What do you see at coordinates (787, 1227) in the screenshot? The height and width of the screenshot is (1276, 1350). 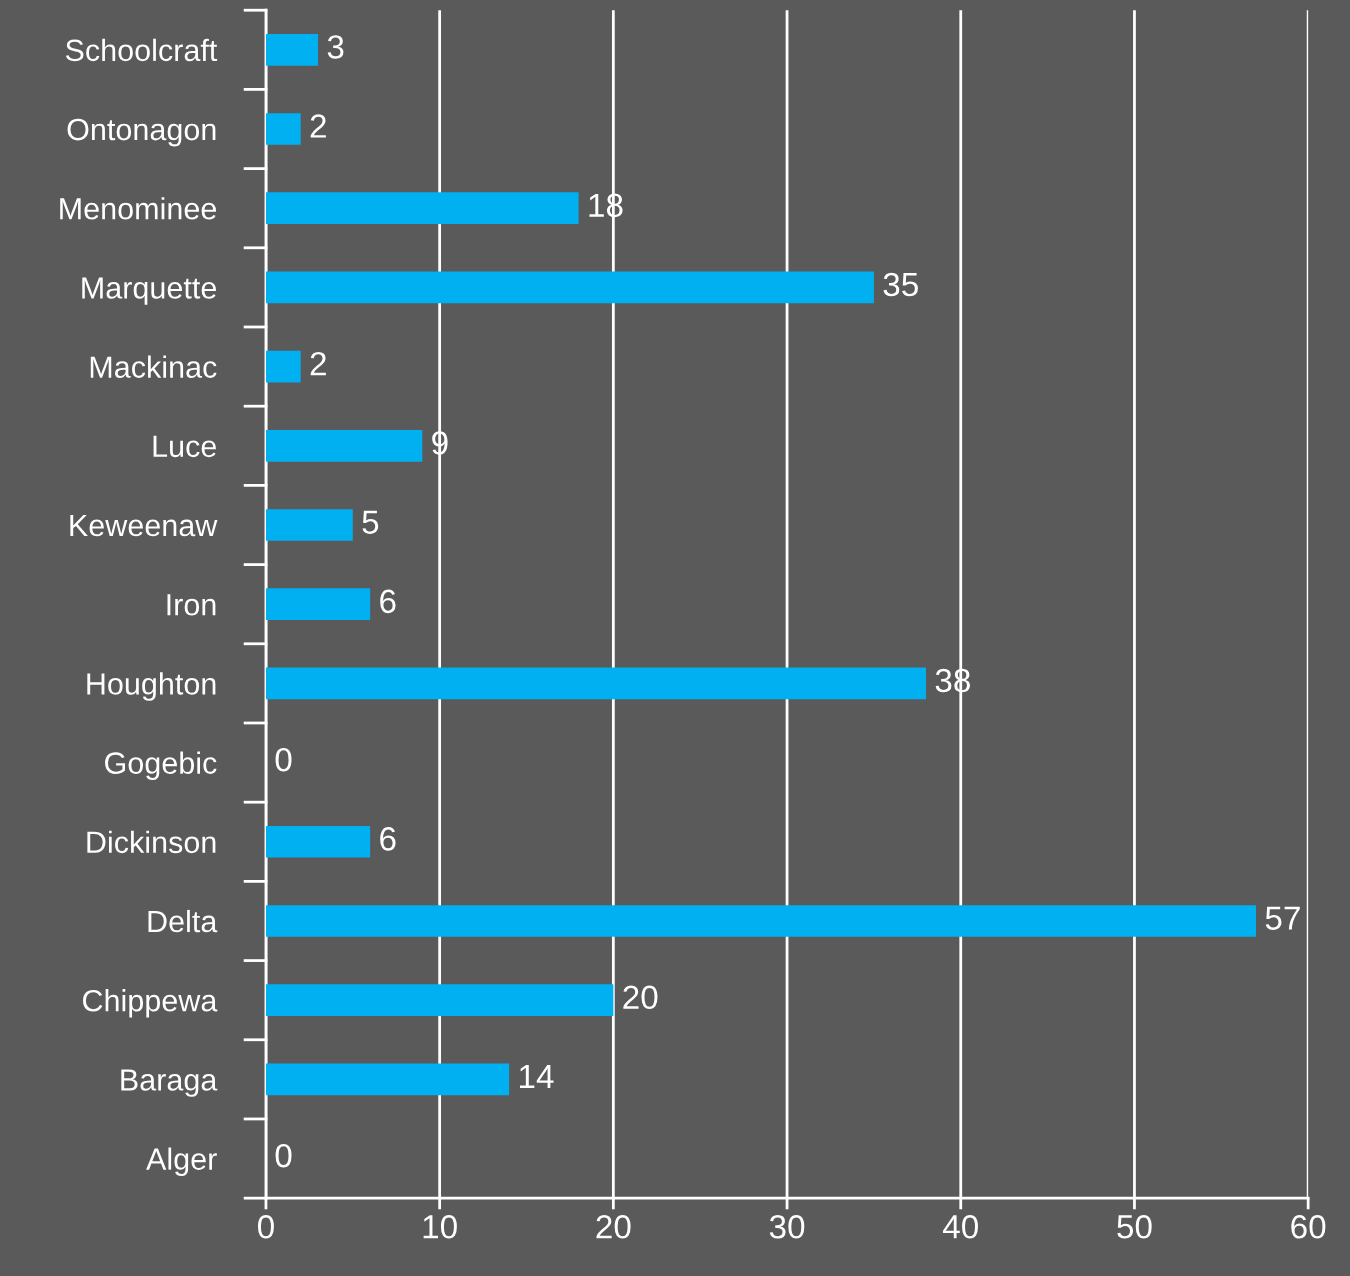 I see `x-tick-label: 30` at bounding box center [787, 1227].